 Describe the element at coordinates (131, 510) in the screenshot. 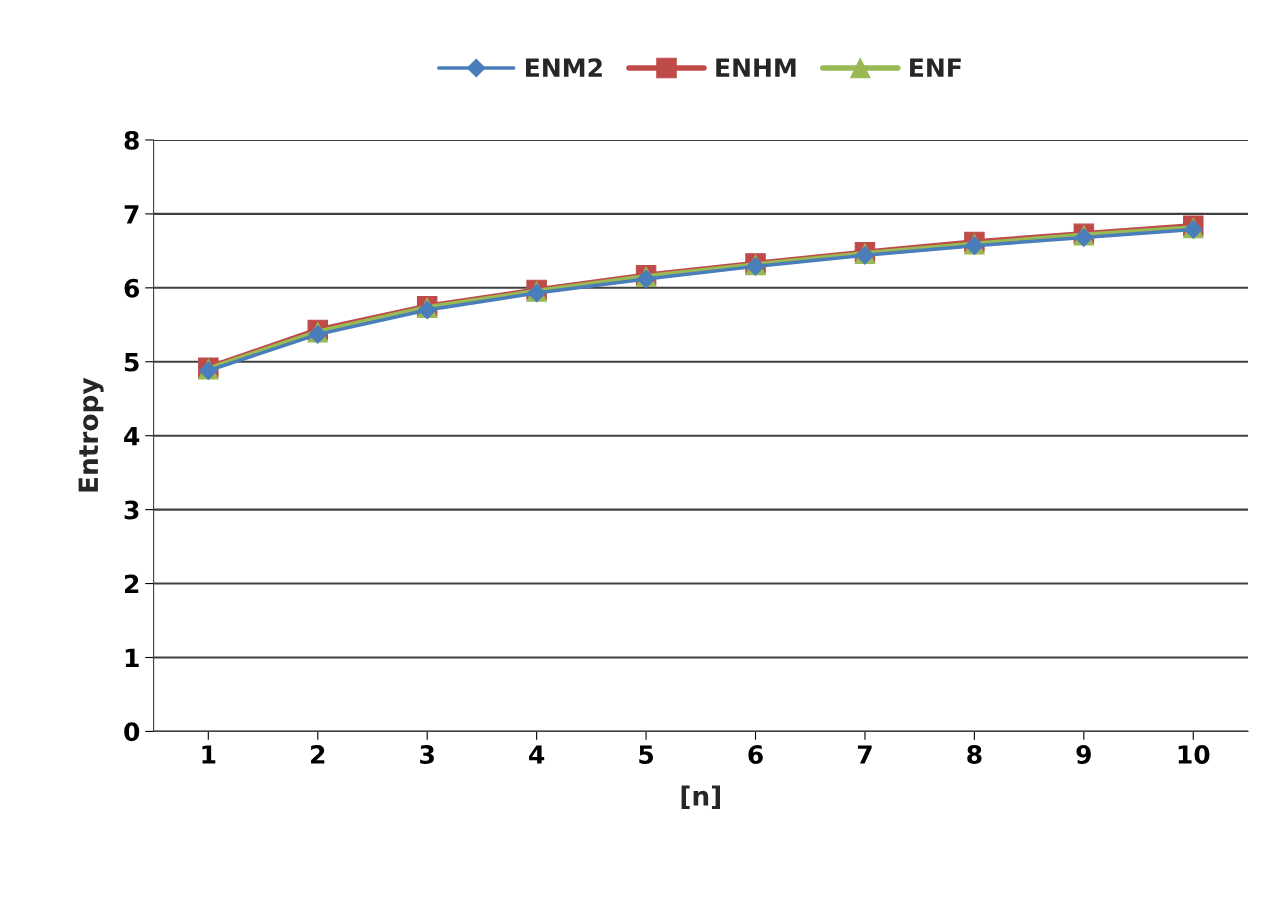

I see `y-tick-label: 3` at that location.